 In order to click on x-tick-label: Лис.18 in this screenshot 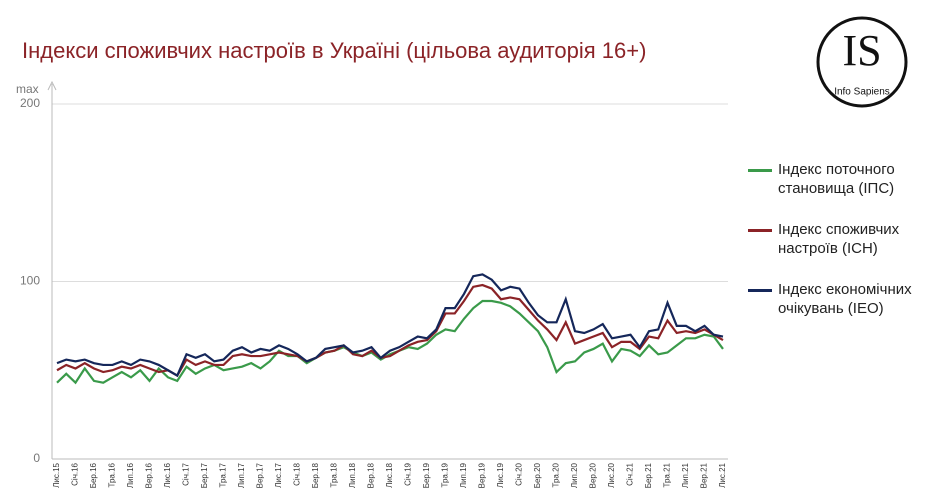, I will do `click(389, 474)`.